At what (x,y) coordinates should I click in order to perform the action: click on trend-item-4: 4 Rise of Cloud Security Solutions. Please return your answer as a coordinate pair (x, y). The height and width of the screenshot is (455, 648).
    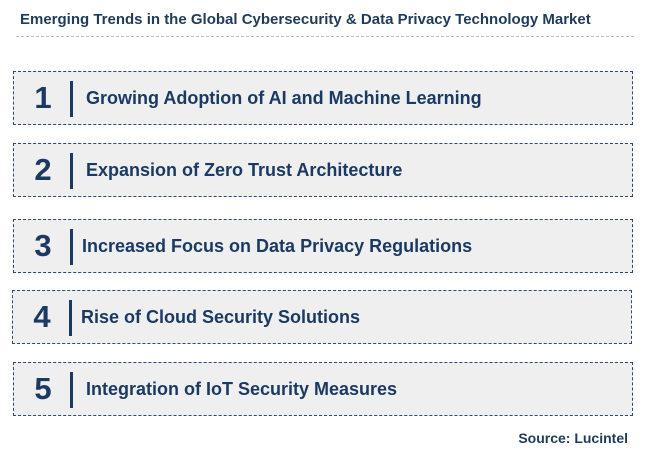
    Looking at the image, I should click on (322, 317).